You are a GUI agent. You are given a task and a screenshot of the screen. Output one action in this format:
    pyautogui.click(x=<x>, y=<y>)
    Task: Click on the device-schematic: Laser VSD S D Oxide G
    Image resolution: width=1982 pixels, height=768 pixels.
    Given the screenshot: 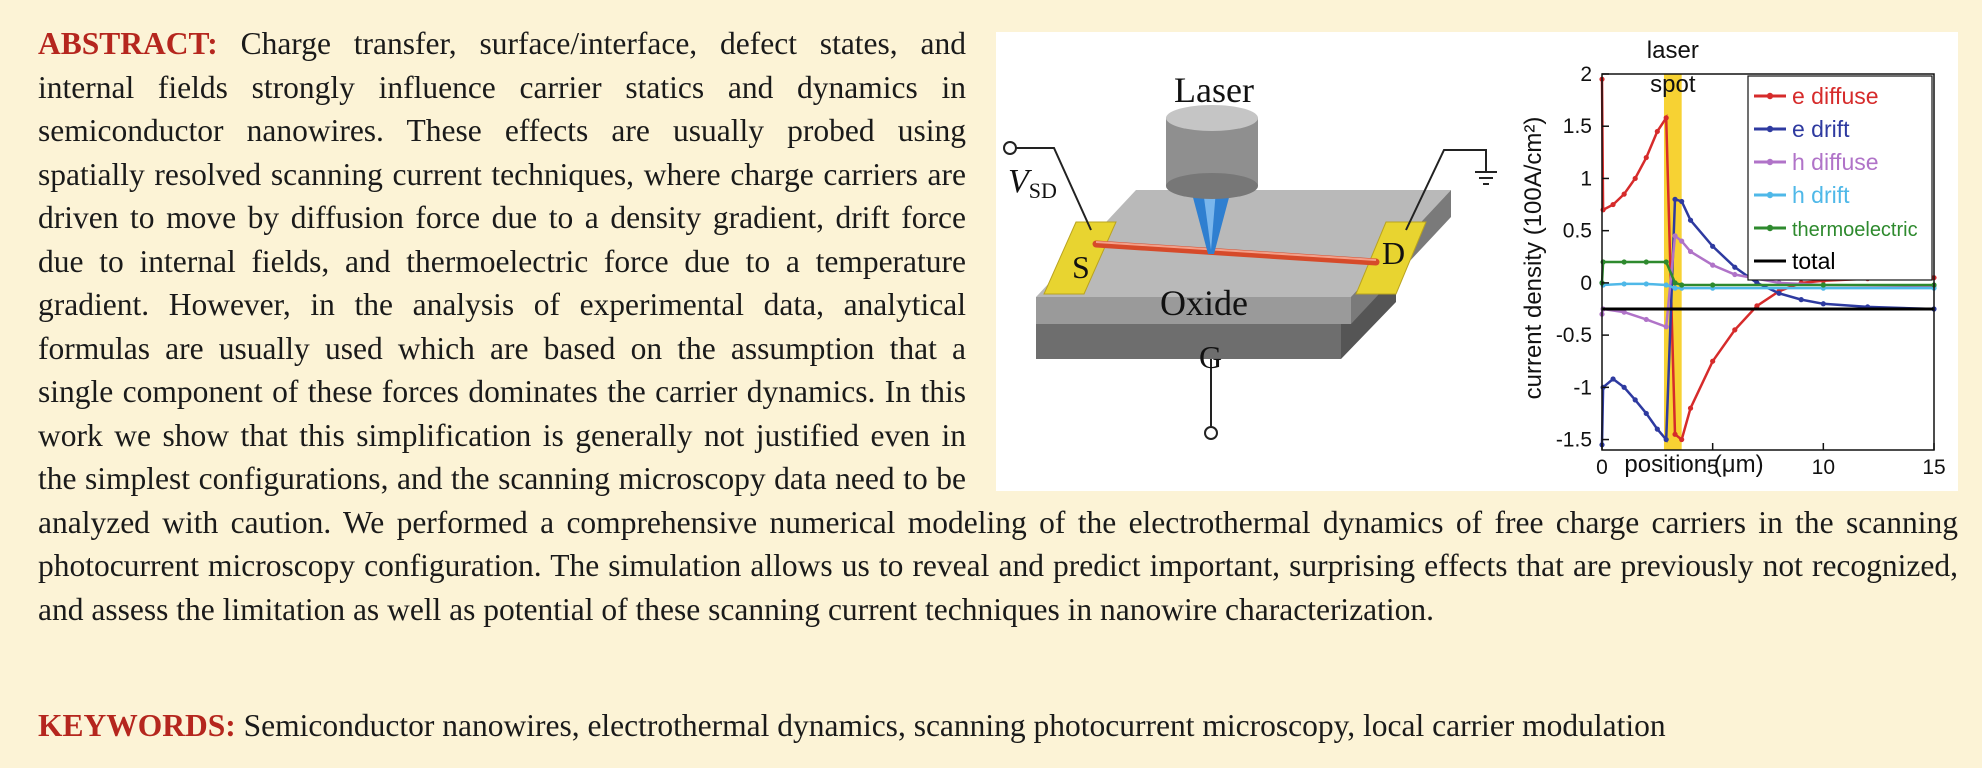 What is the action you would take?
    pyautogui.click(x=1250, y=255)
    